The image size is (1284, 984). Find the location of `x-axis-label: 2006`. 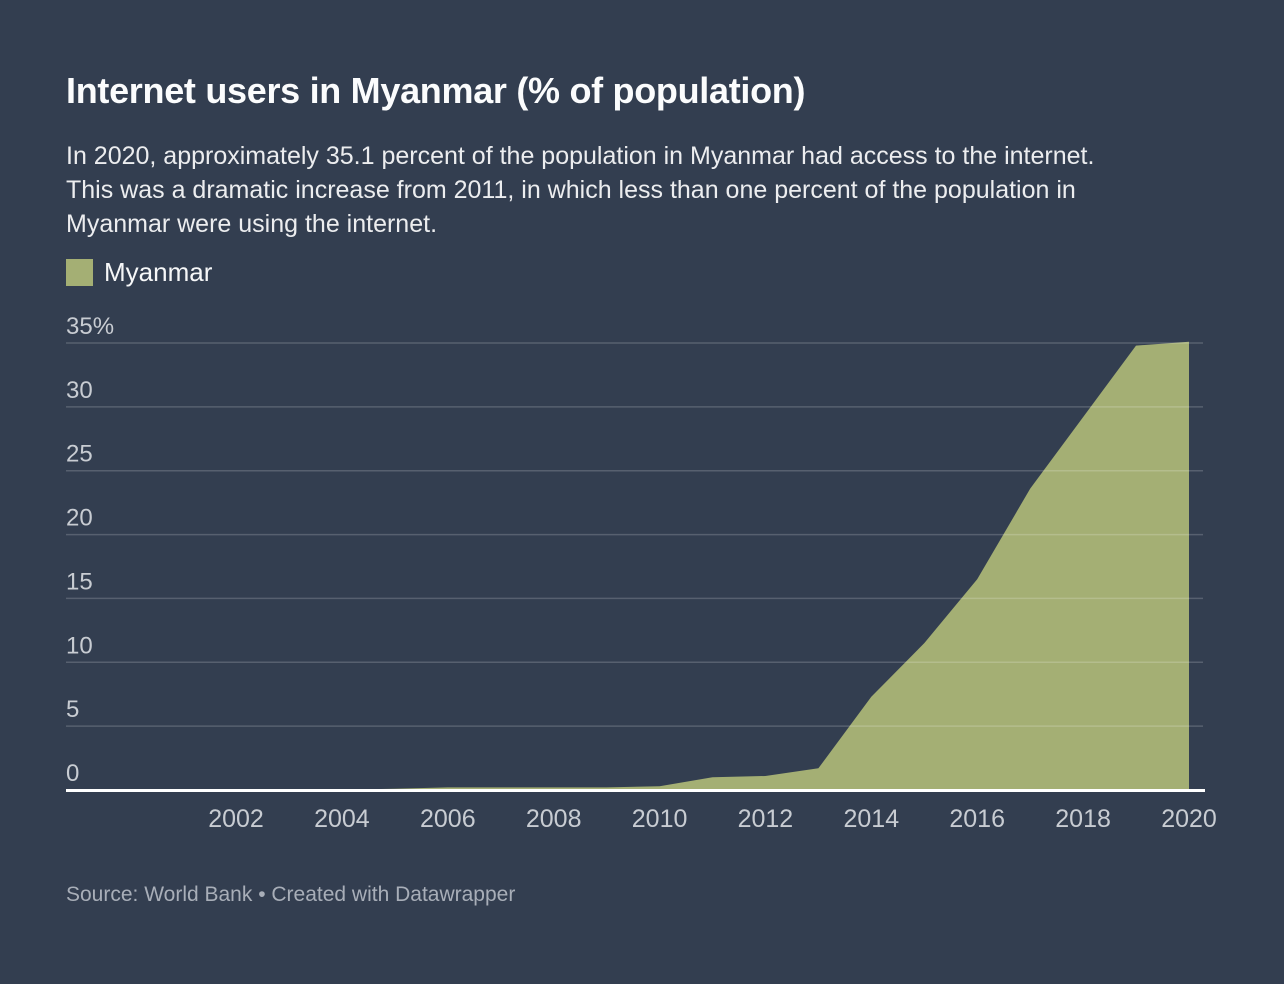

x-axis-label: 2006 is located at coordinates (448, 819).